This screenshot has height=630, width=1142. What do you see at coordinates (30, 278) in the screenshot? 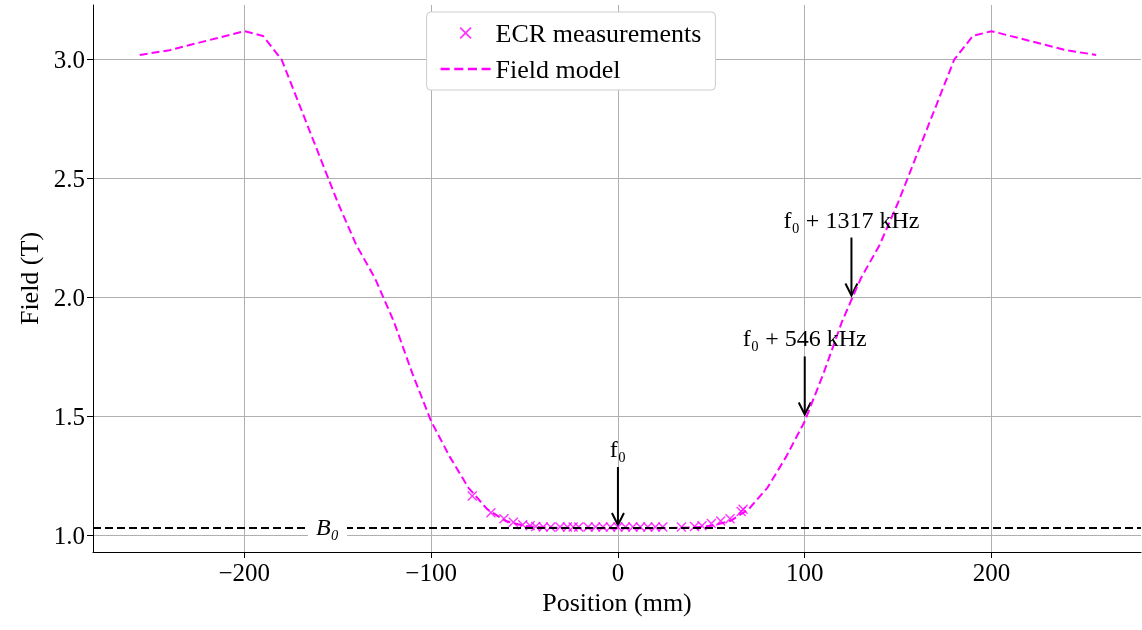
I see `y-axis-title: Field (T)` at bounding box center [30, 278].